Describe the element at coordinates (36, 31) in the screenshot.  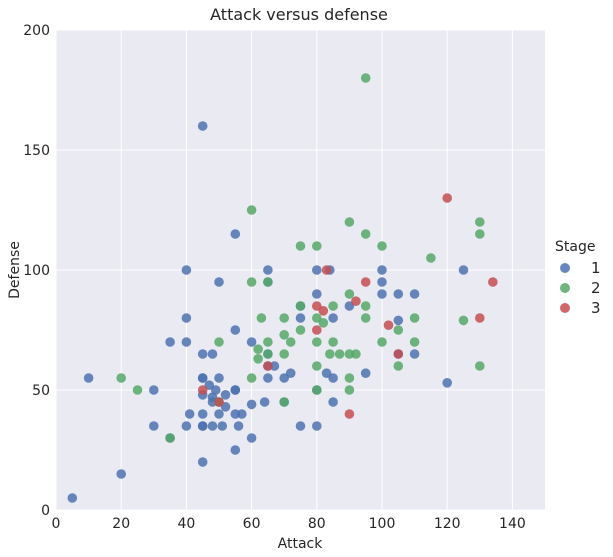
I see `y-tick-label: 200` at that location.